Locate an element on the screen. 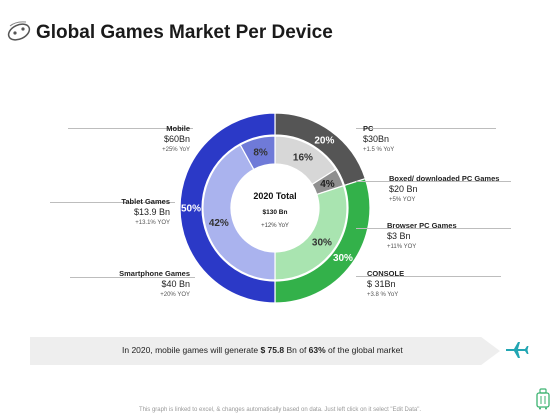 Image resolution: width=560 pixels, height=420 pixels. segment-yoy: +5% YOY is located at coordinates (402, 200).